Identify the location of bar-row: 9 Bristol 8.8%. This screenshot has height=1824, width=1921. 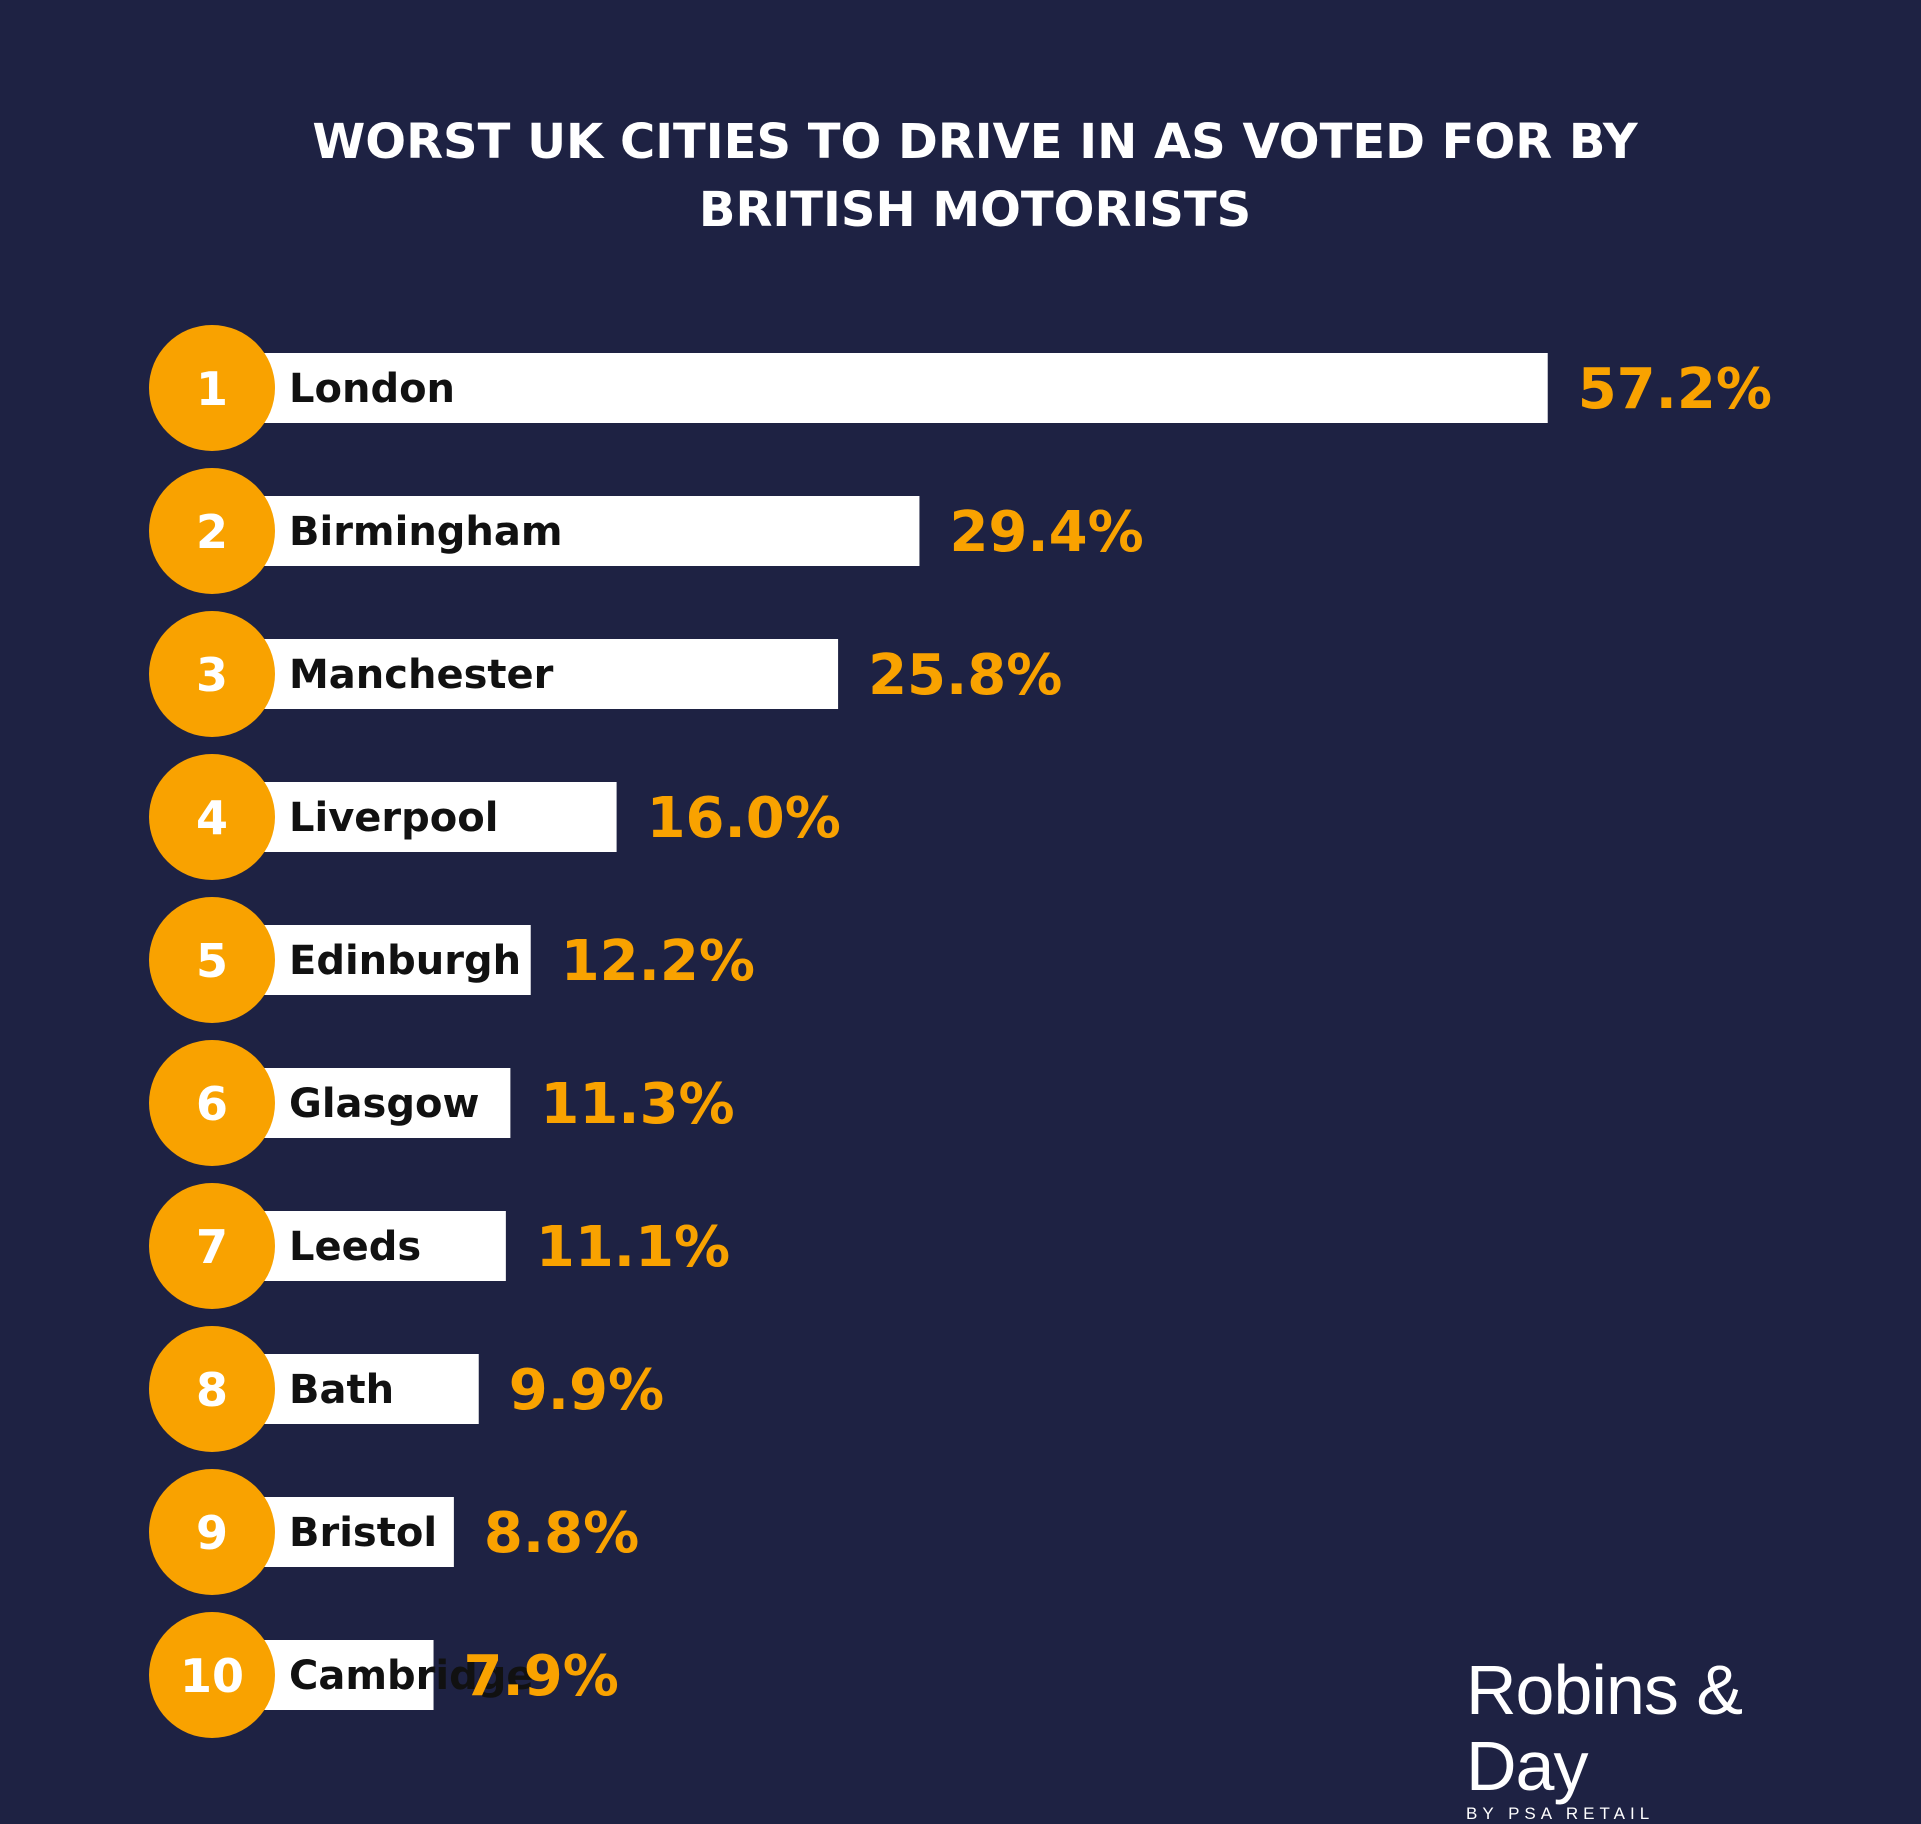
(394, 1532).